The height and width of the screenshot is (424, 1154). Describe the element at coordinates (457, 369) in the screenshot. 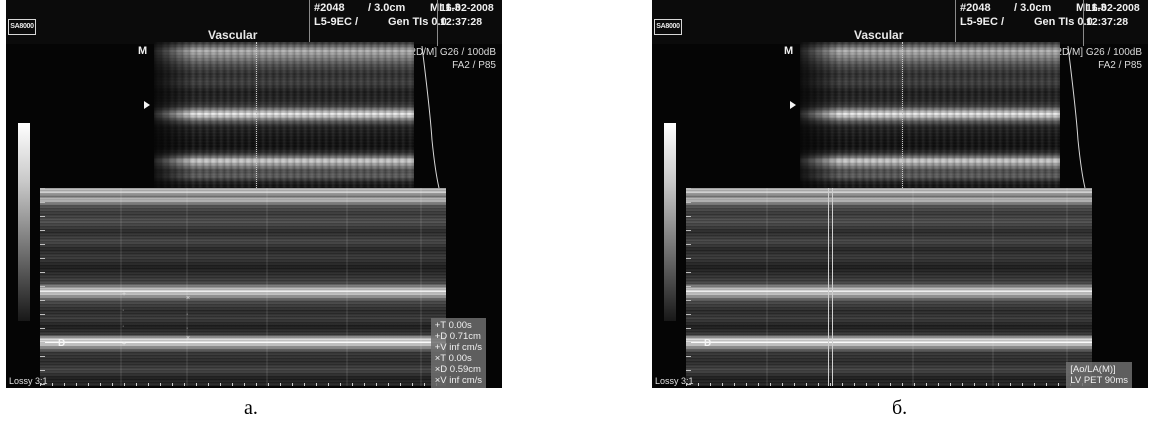

I see `measurement-line: ×D 0.59cm` at that location.